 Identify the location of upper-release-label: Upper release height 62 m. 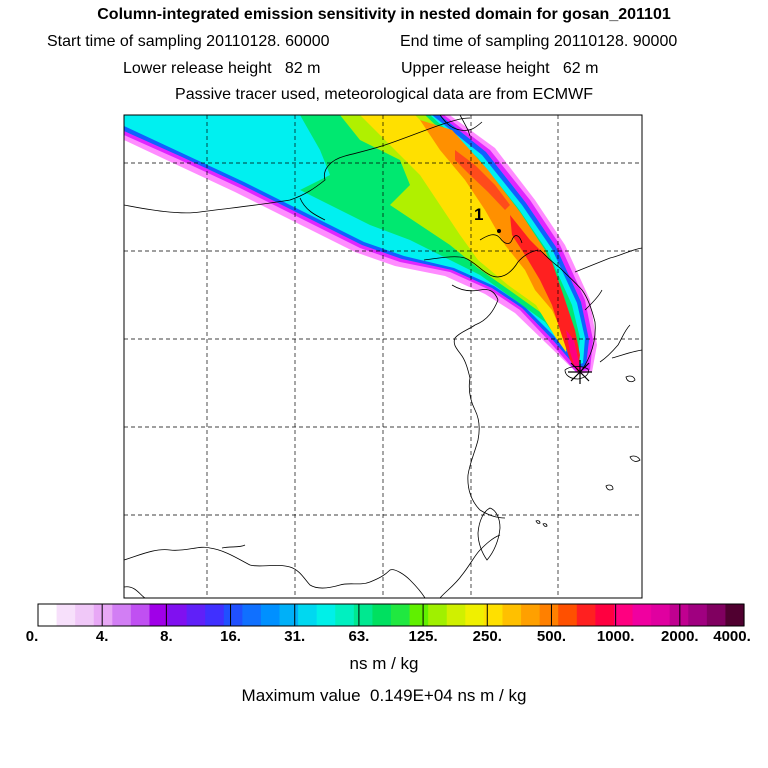
(500, 68).